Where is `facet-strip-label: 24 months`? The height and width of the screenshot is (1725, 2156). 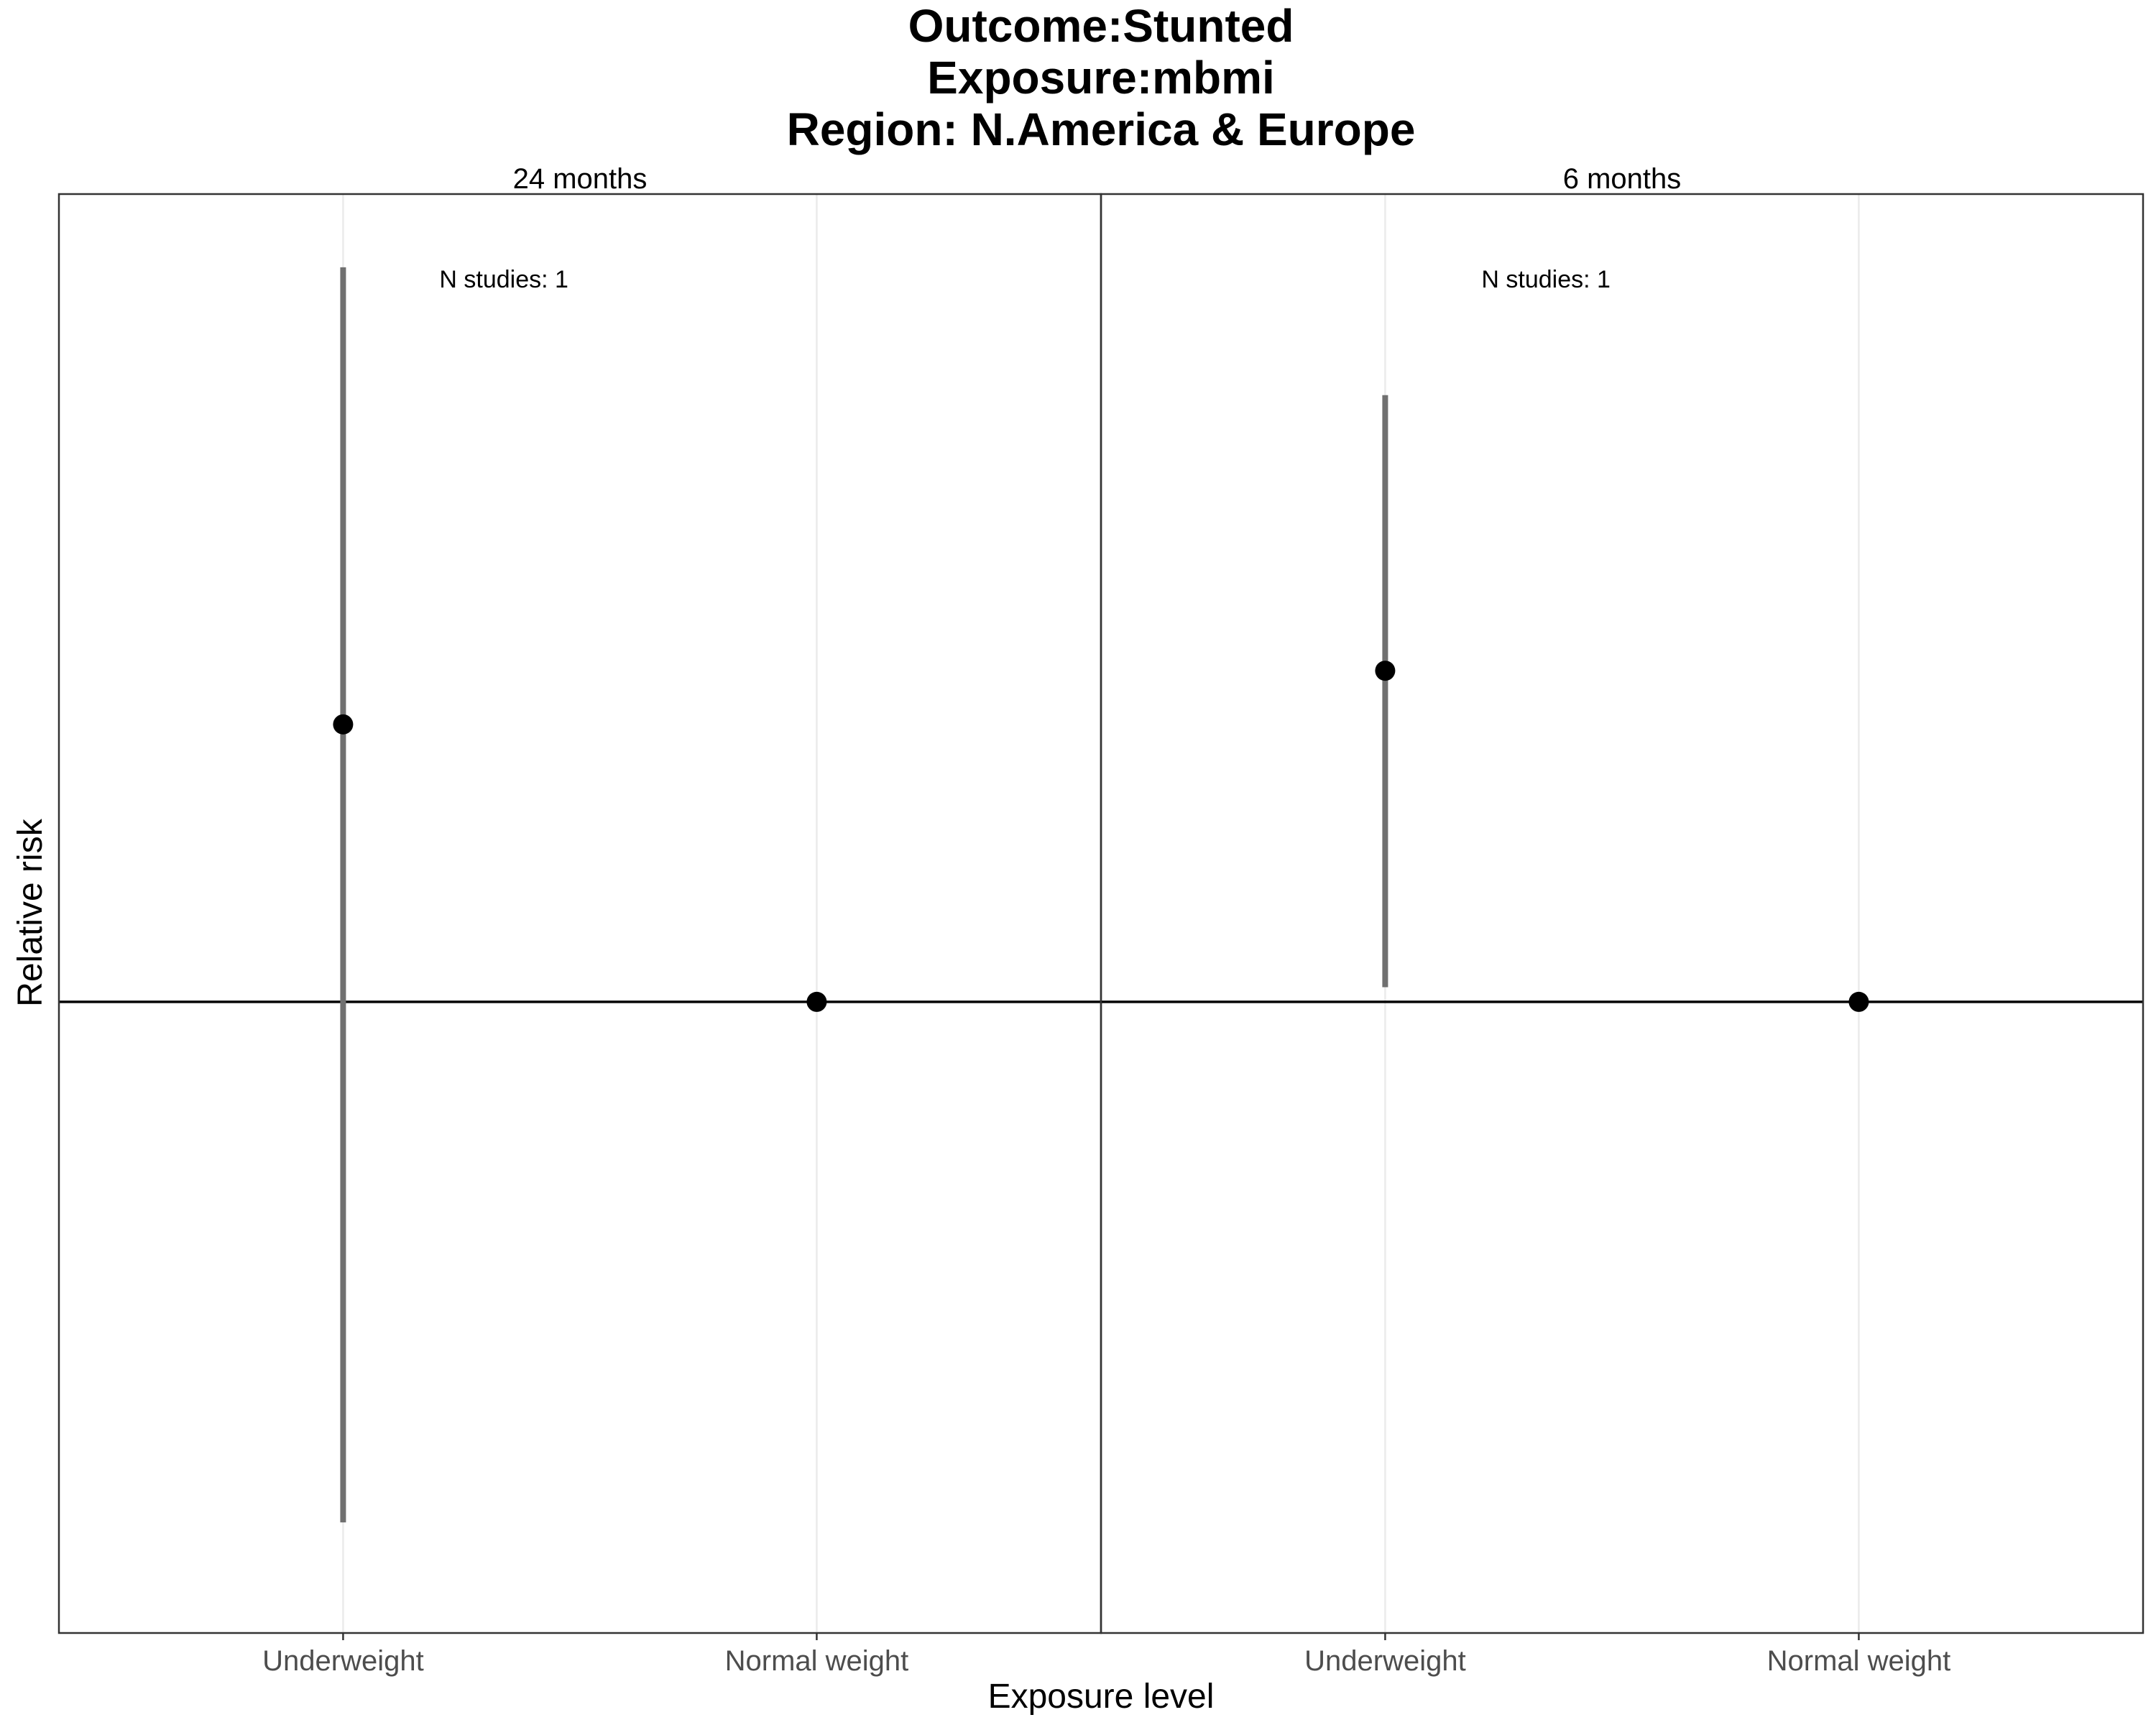
facet-strip-label: 24 months is located at coordinates (580, 179).